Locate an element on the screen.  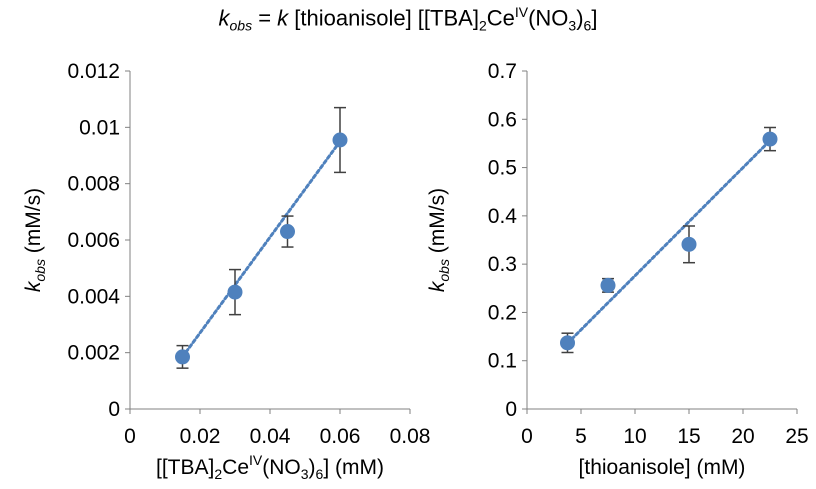
x-tick-label: 0.02 is located at coordinates (200, 436).